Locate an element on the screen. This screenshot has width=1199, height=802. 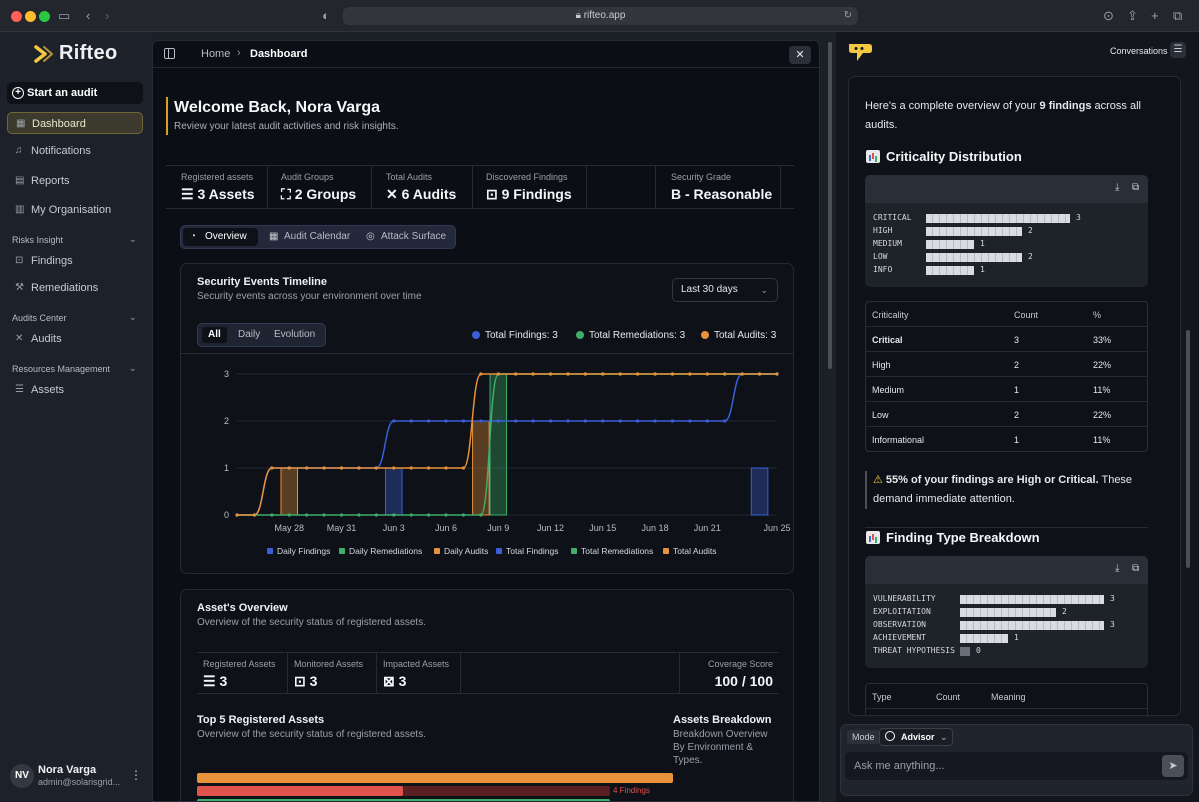
list-icon: ☰ is located at coordinates (1178, 50).